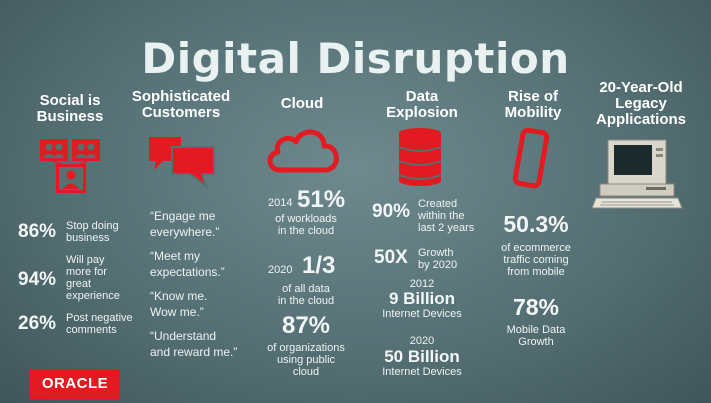 The height and width of the screenshot is (403, 711). I want to click on oracle-logo, so click(75, 384).